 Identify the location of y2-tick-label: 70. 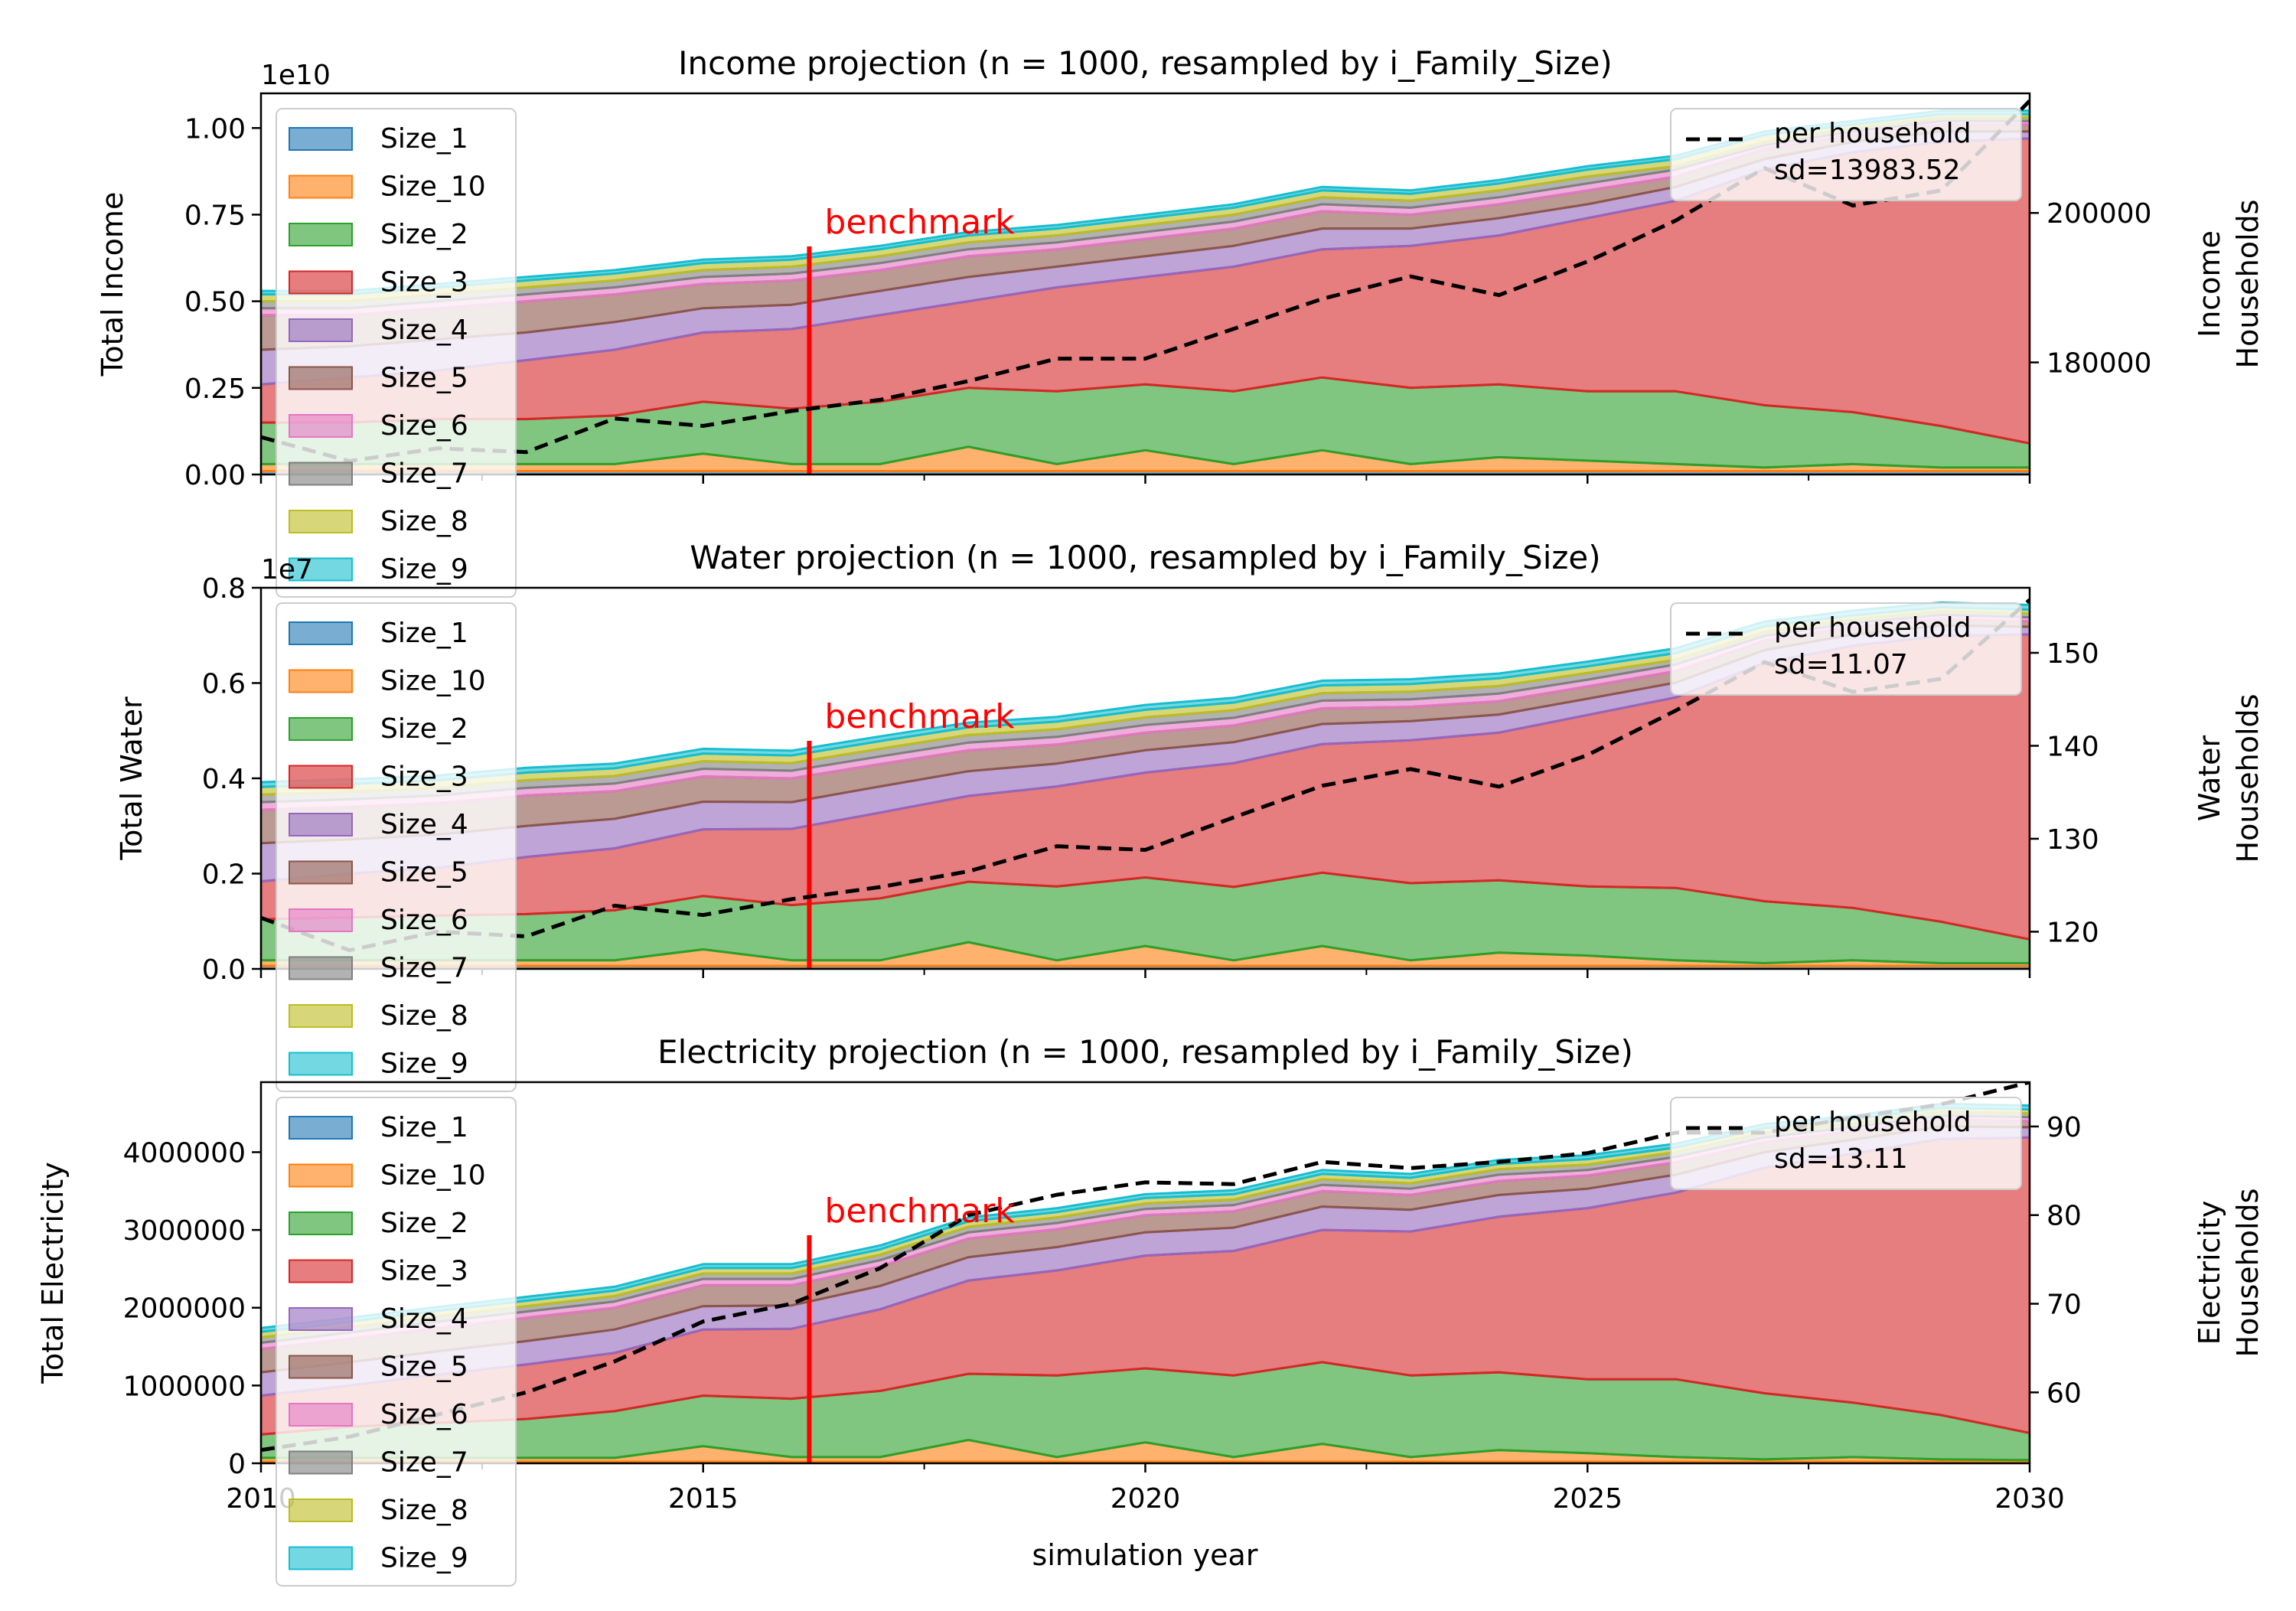
(2064, 1305).